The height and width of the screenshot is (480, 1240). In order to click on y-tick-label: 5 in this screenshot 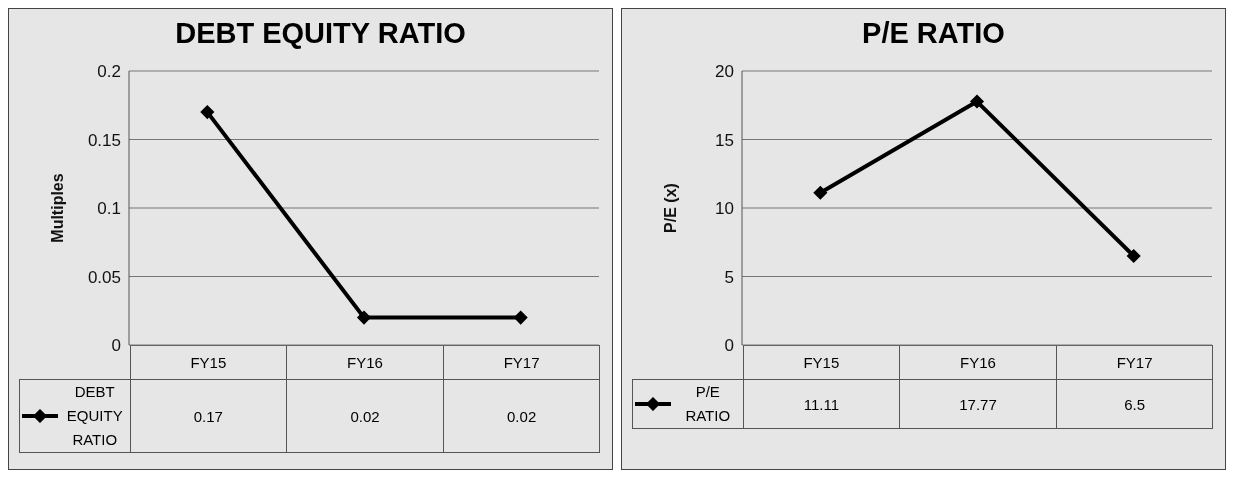, I will do `click(729, 277)`.